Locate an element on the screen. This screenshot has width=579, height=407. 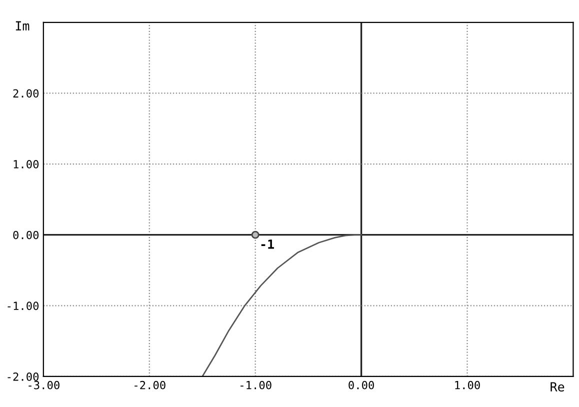
x-tick-label: 0.00 is located at coordinates (361, 385).